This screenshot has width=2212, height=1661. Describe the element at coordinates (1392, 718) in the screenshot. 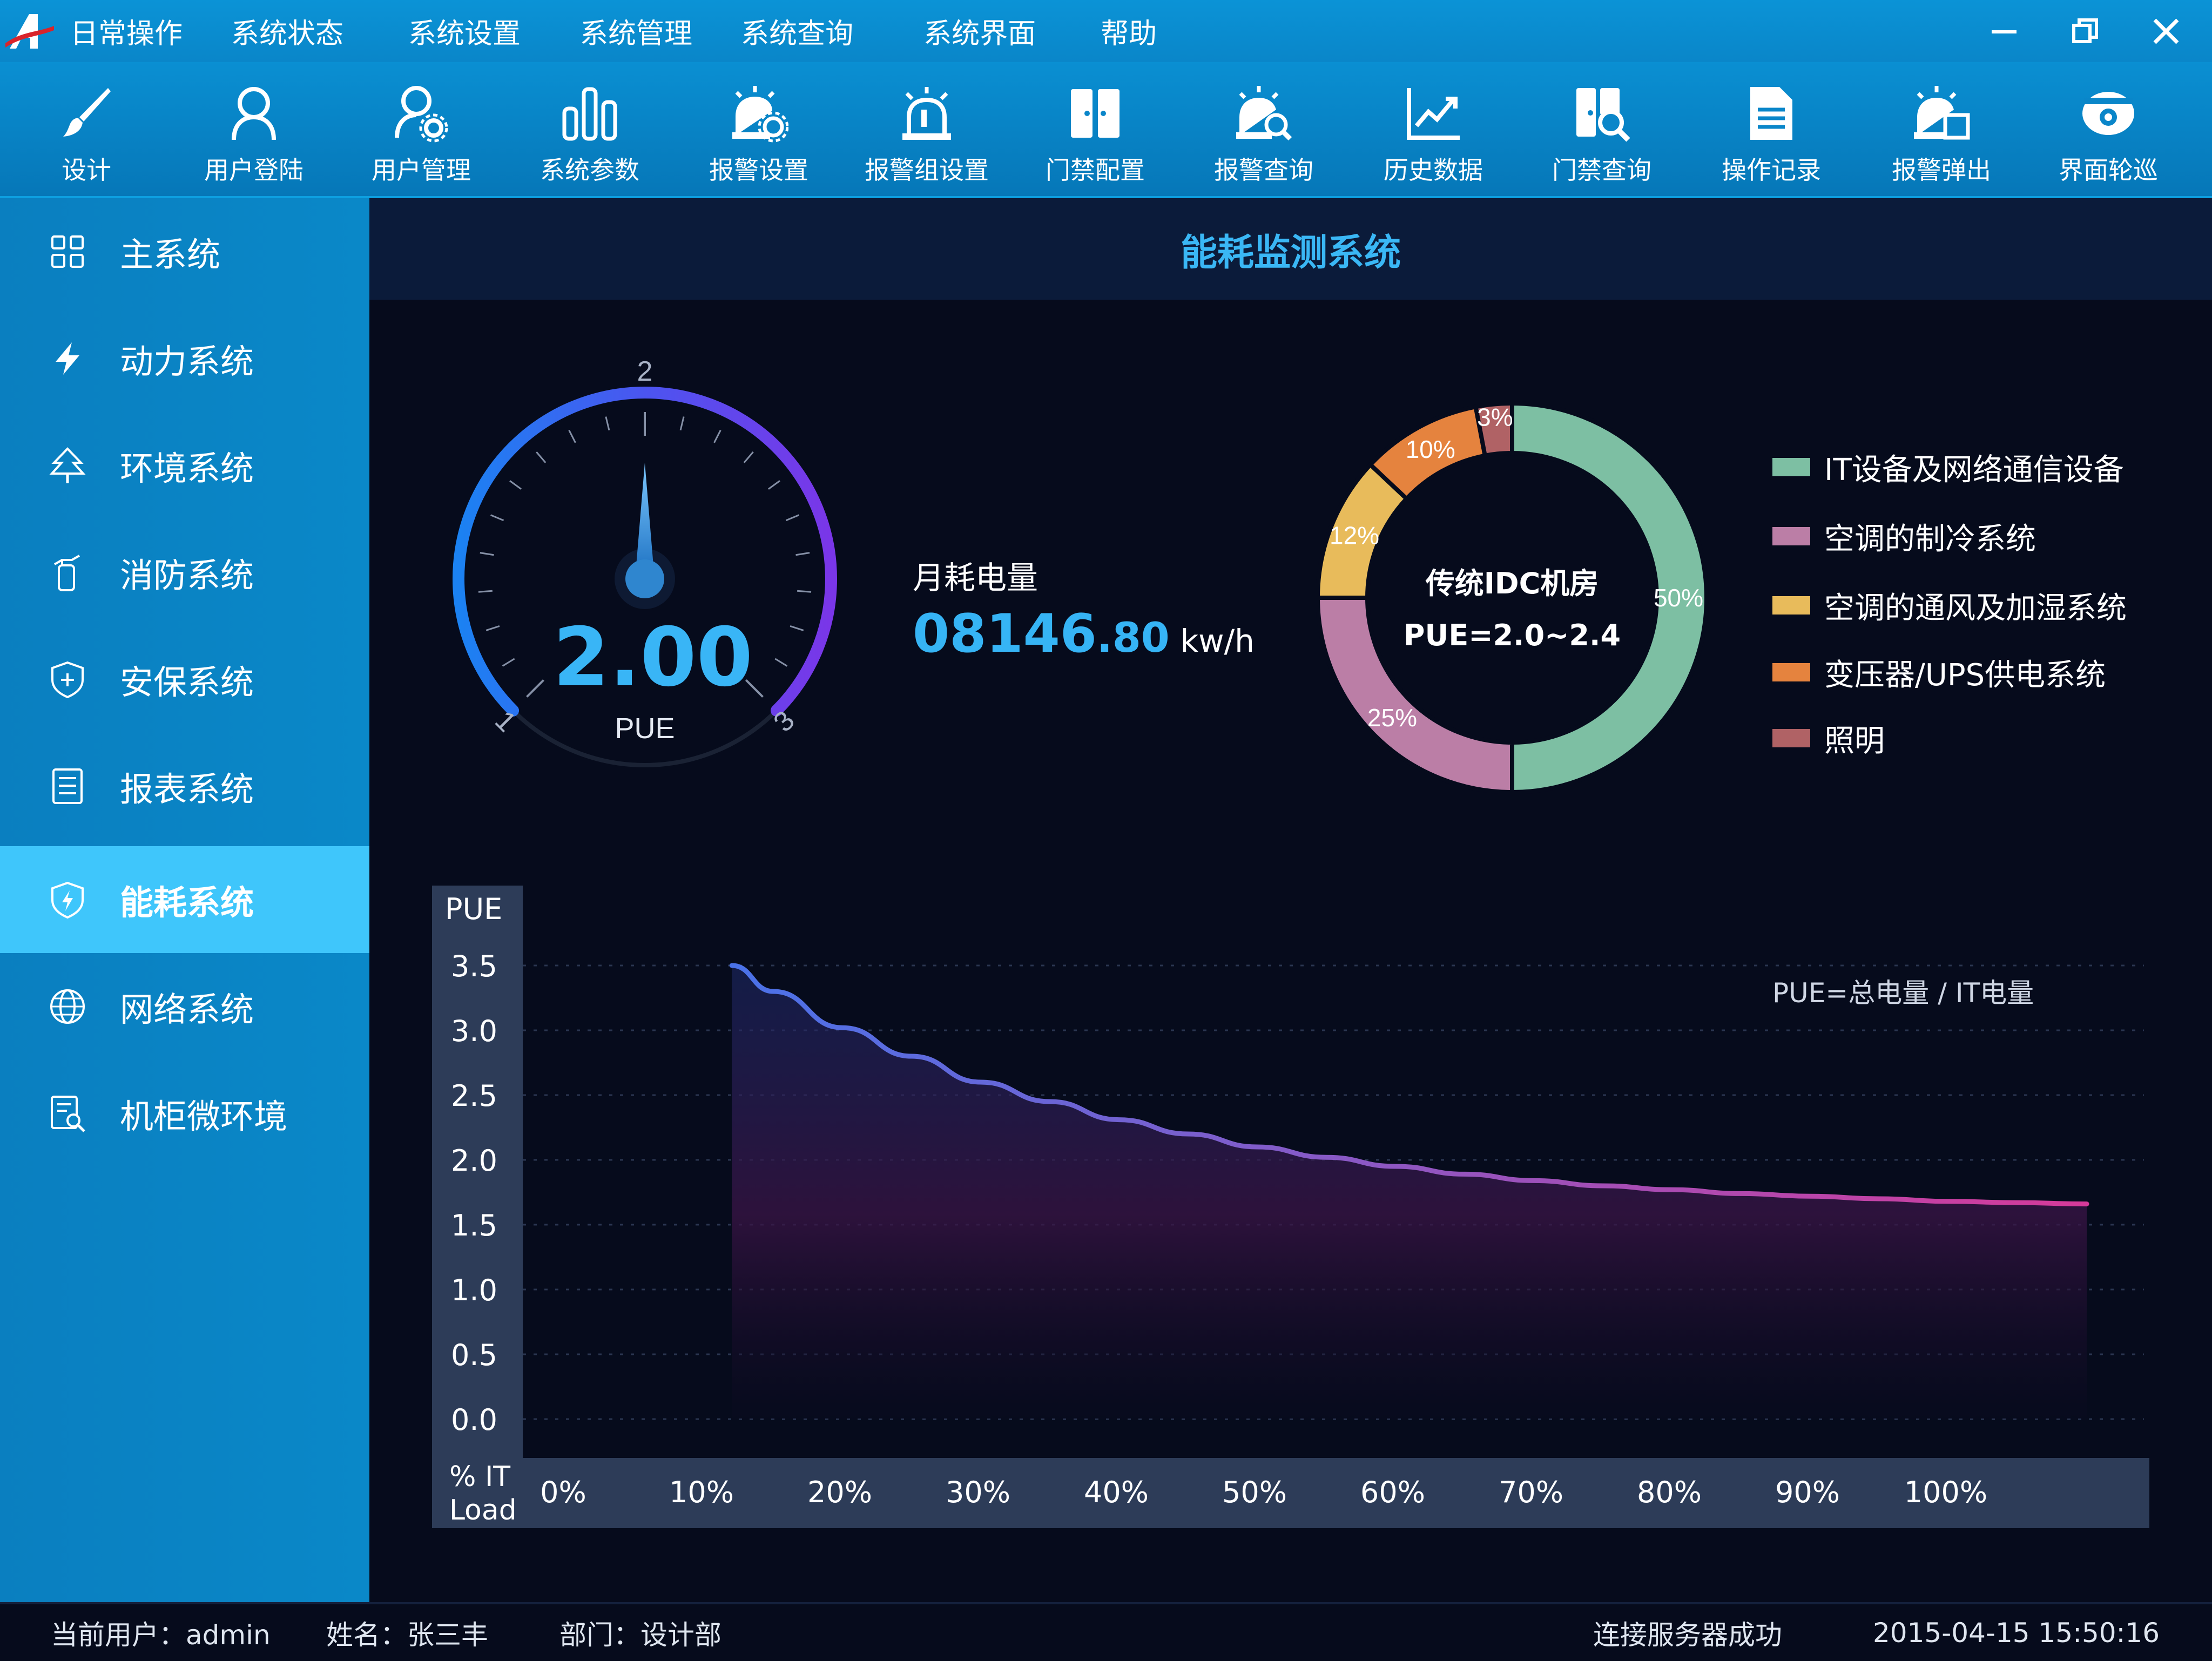

I see `donut-segment-label: 25%` at that location.